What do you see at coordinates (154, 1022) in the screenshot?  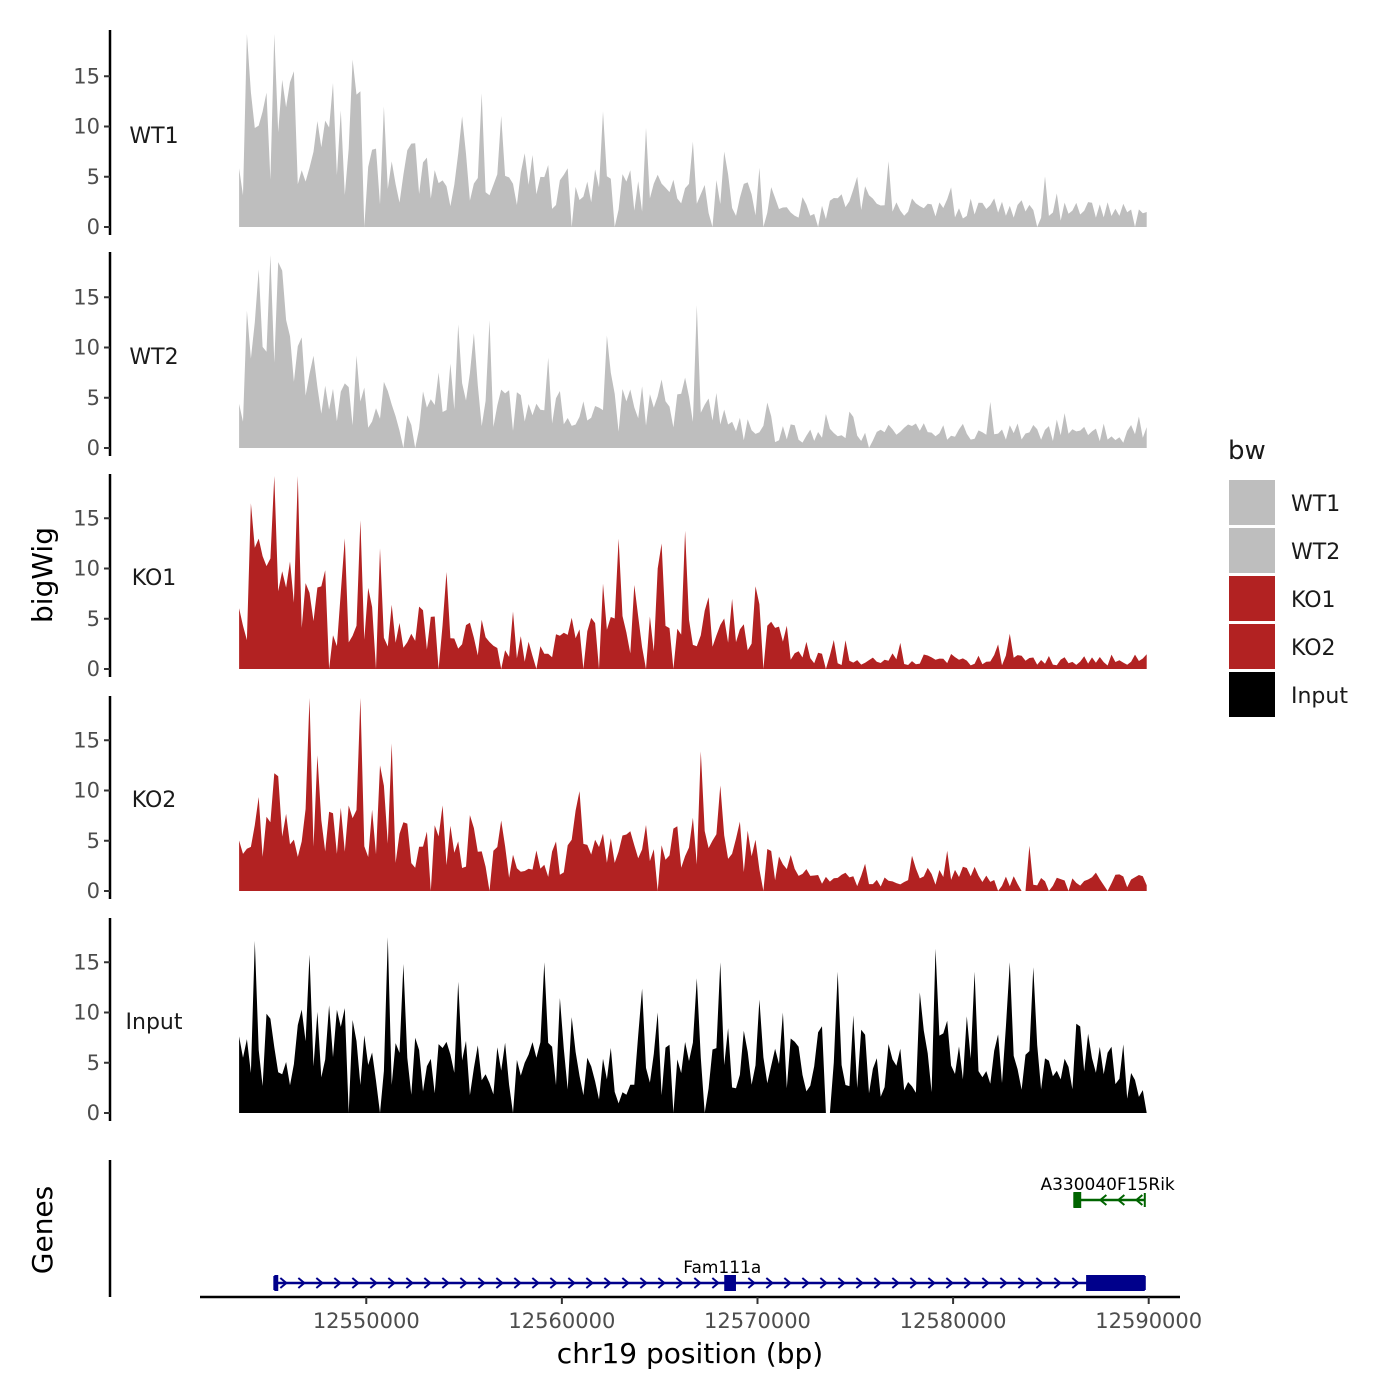 I see `track-label-input: Input` at bounding box center [154, 1022].